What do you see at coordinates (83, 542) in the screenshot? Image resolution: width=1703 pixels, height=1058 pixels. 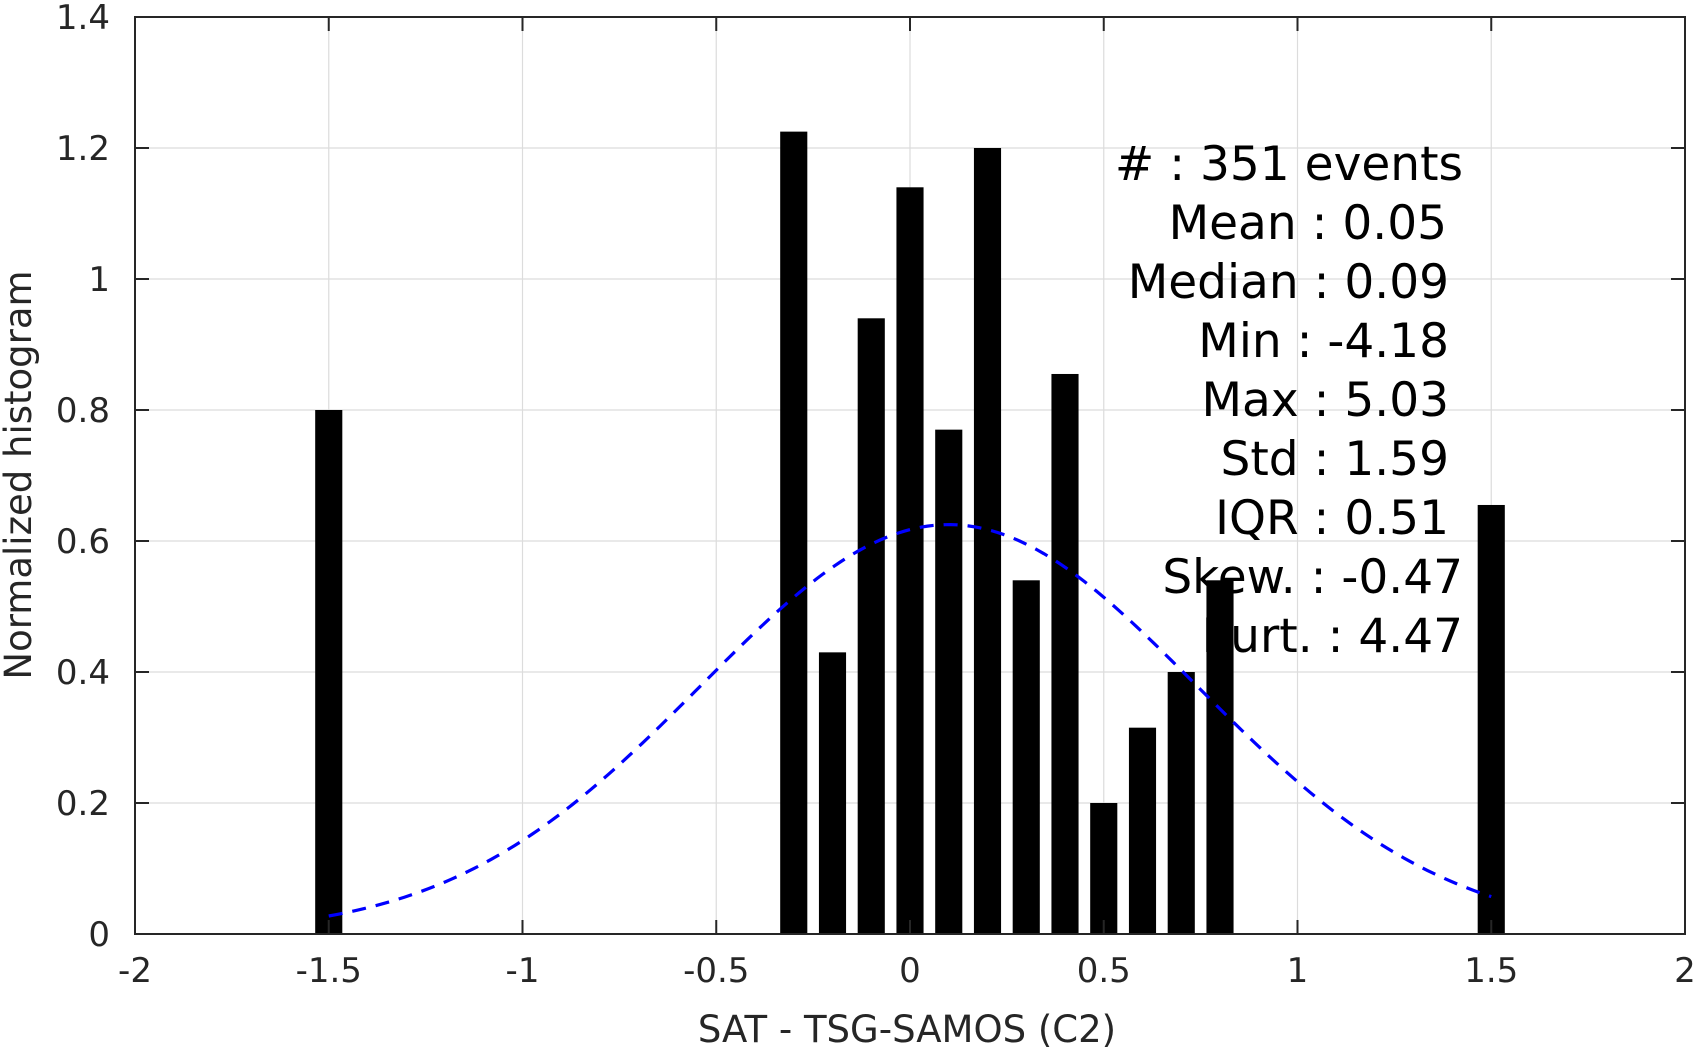 I see `y-tick-label: 0.6` at bounding box center [83, 542].